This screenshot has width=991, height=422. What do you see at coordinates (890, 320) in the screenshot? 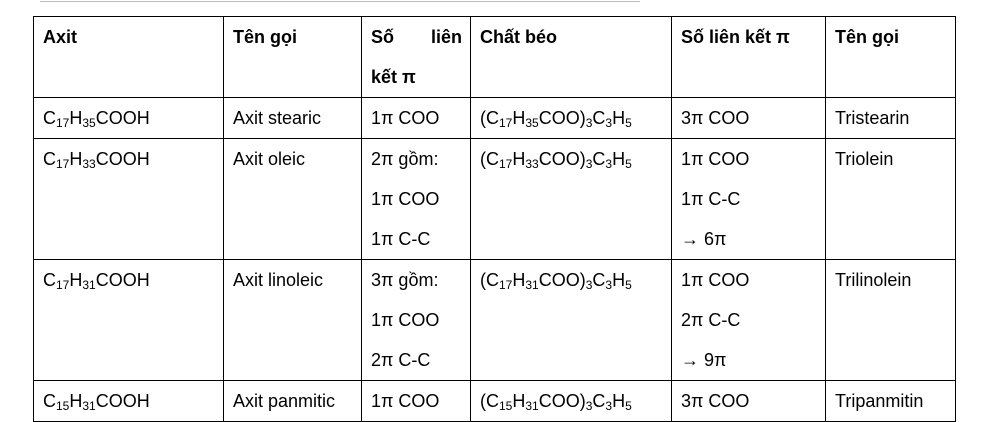
I see `fat-name-cell: Trilinolein` at bounding box center [890, 320].